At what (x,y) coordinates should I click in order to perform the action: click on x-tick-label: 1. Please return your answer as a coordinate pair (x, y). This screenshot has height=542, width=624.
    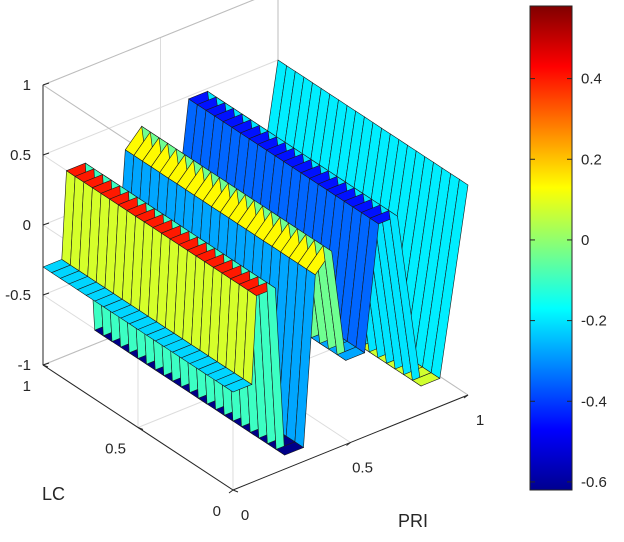
    Looking at the image, I should click on (480, 420).